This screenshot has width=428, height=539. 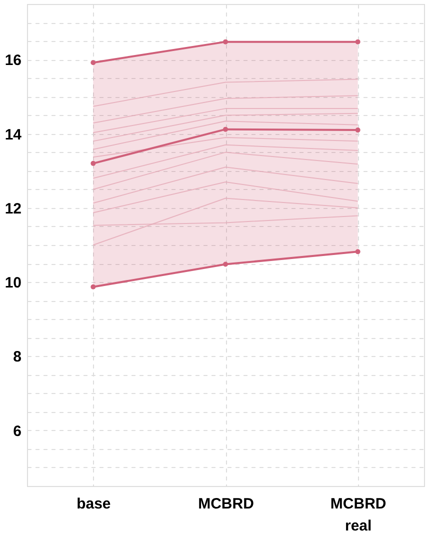 What do you see at coordinates (17, 431) in the screenshot?
I see `y-tick-label: 6` at bounding box center [17, 431].